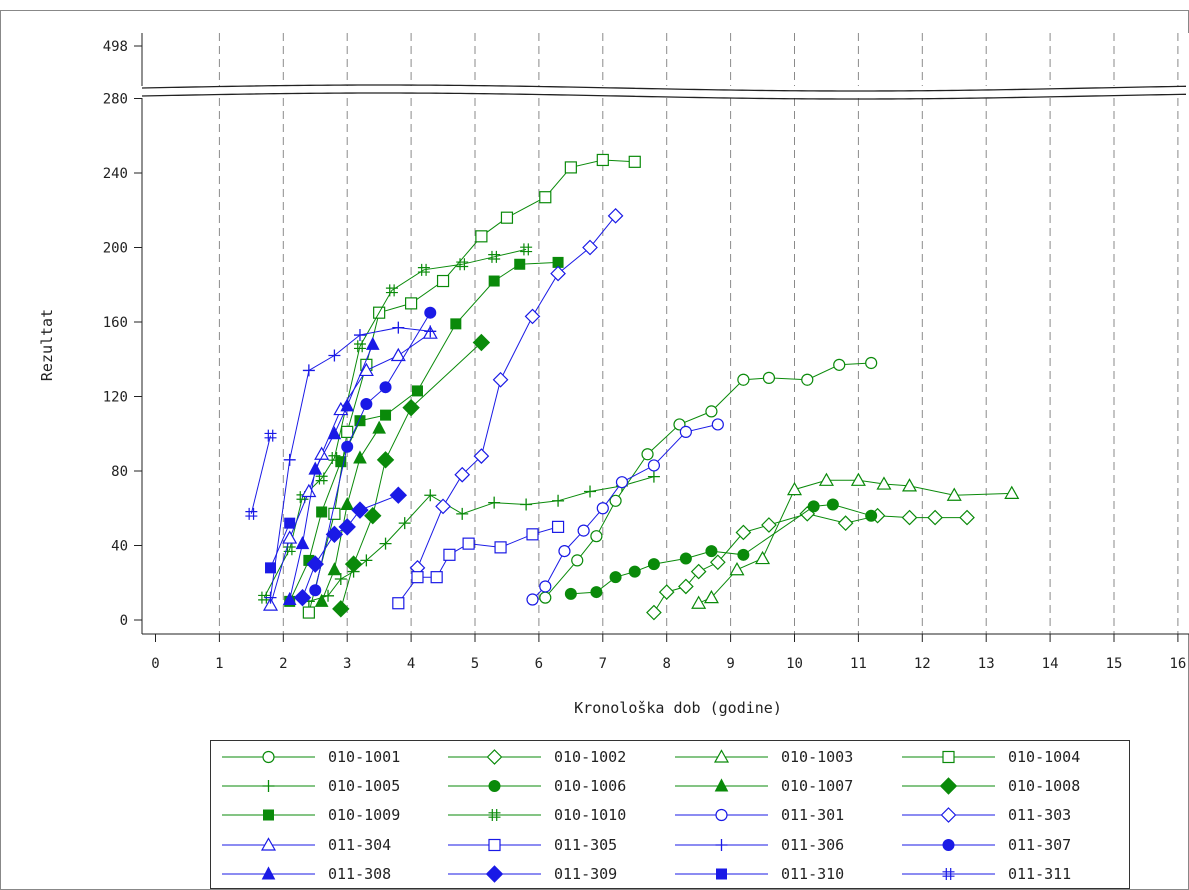  Describe the element at coordinates (119, 472) in the screenshot. I see `y-tick-label: 80` at that location.